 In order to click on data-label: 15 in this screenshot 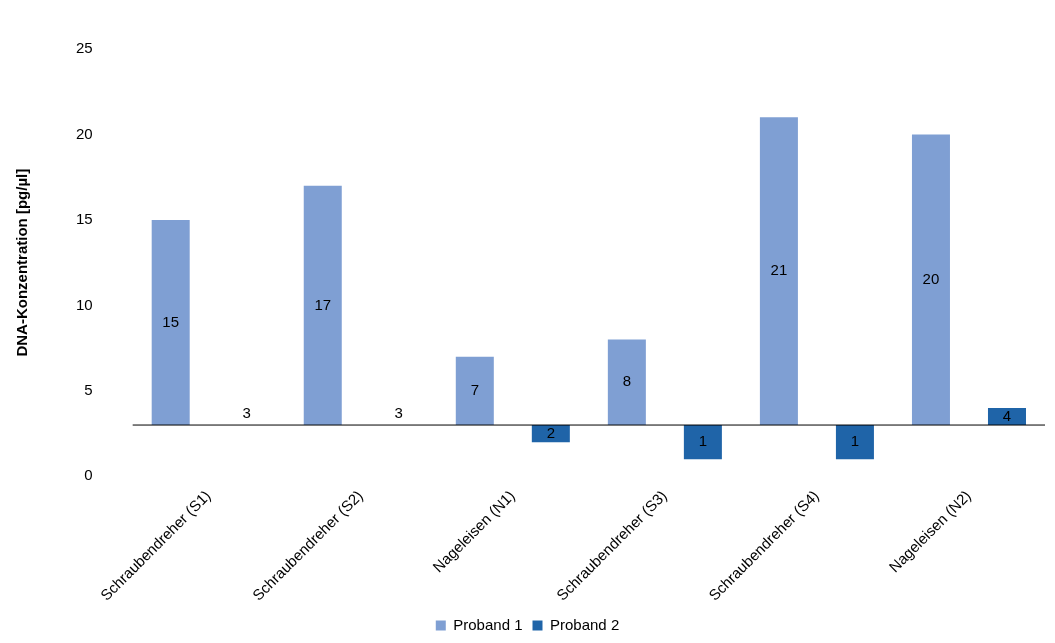, I will do `click(171, 321)`.